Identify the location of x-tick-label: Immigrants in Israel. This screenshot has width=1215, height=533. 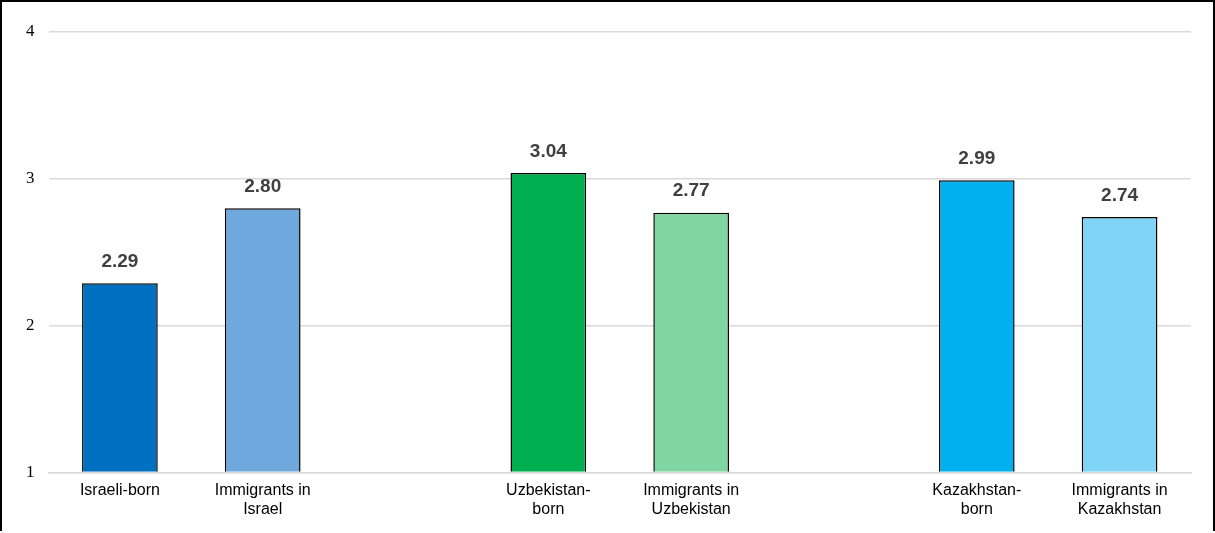
(262, 498).